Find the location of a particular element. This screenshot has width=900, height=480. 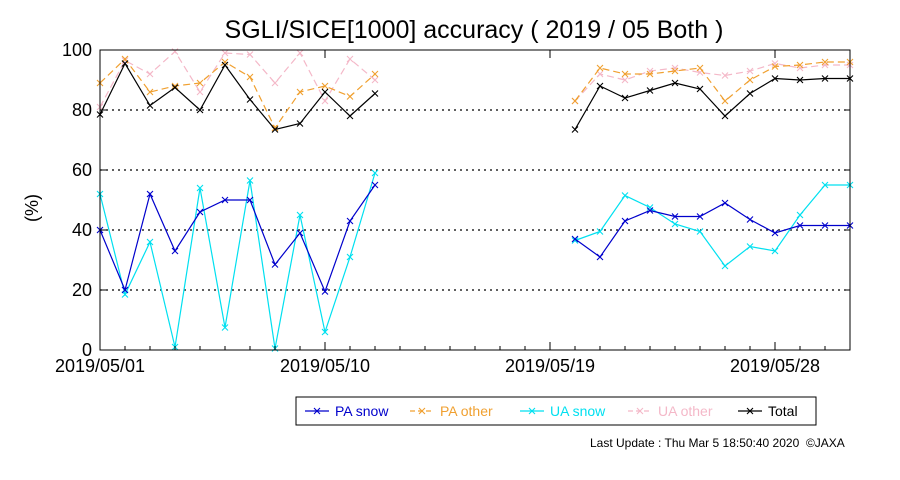

series-pa-other is located at coordinates (475, 93).